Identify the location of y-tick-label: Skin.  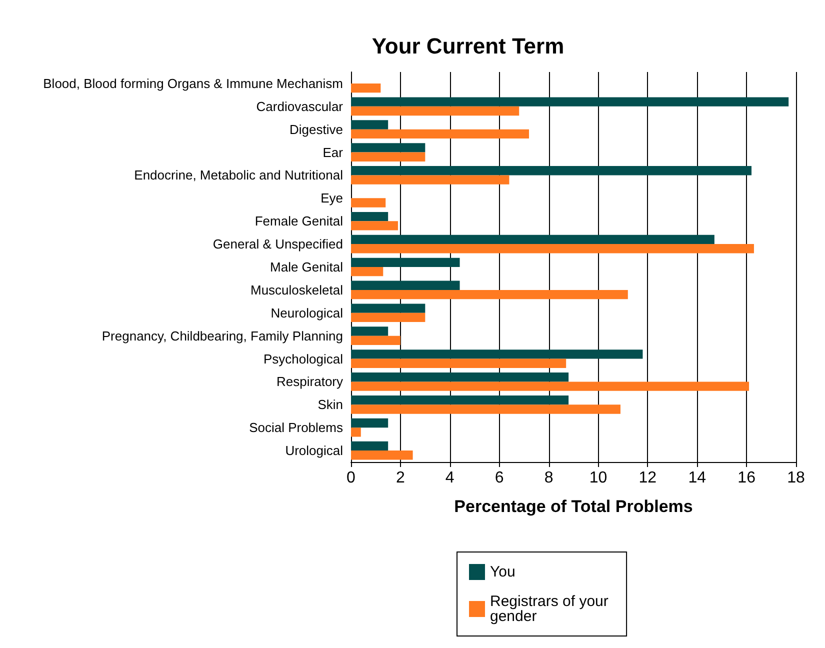
(330, 404).